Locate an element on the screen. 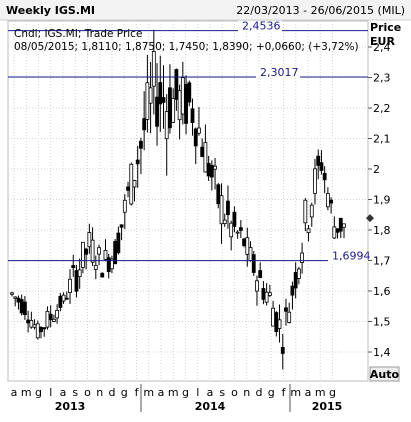  reference-line-label: 2,3017 is located at coordinates (279, 72).